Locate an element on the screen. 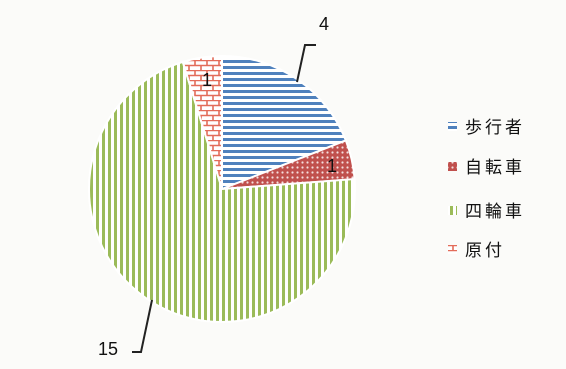 This screenshot has width=566, height=369. legend-item-pedestrian: 歩行者 is located at coordinates (486, 128).